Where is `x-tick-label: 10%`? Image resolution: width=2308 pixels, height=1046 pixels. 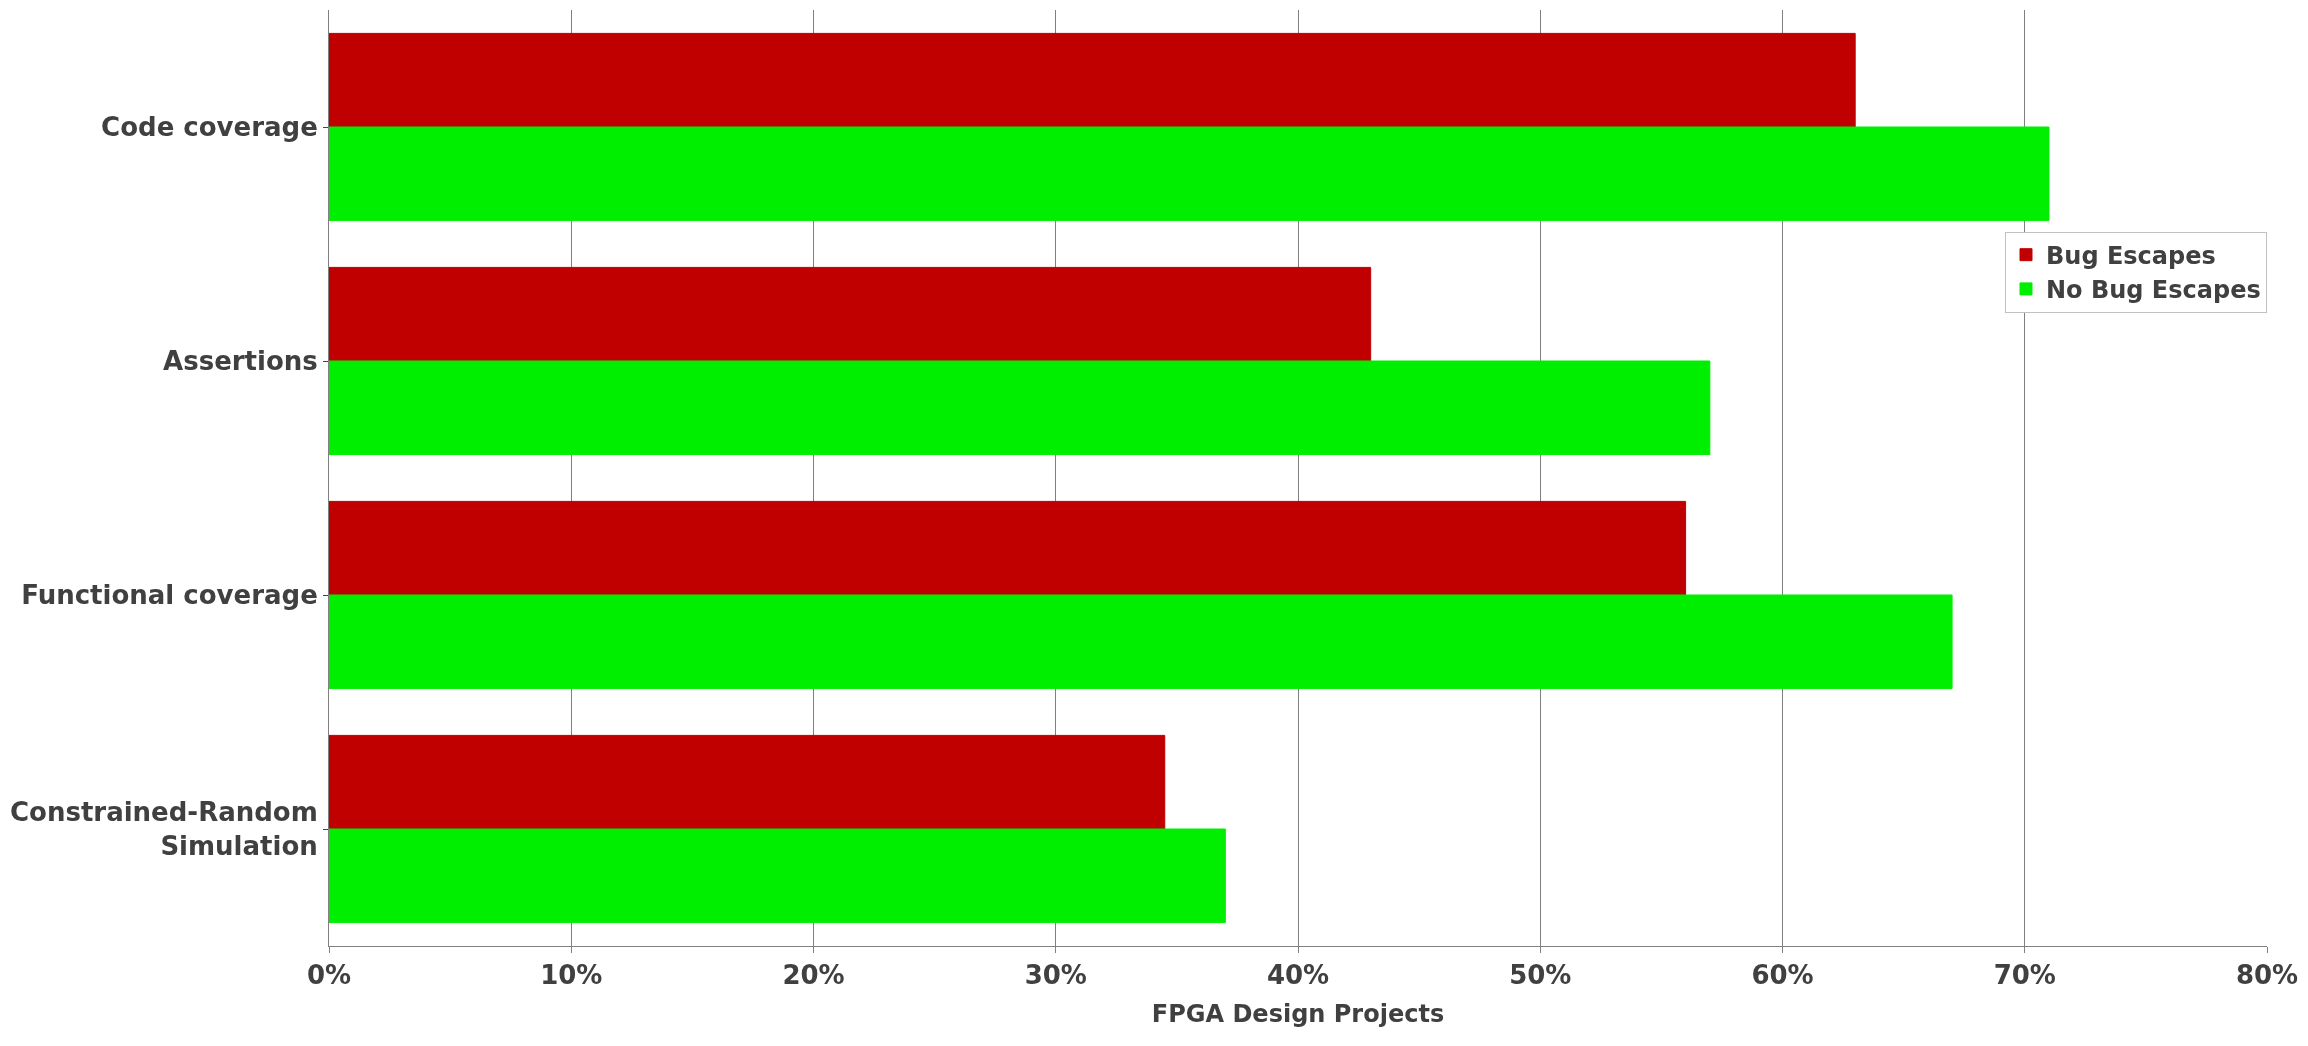
x-tick-label: 10% is located at coordinates (571, 975).